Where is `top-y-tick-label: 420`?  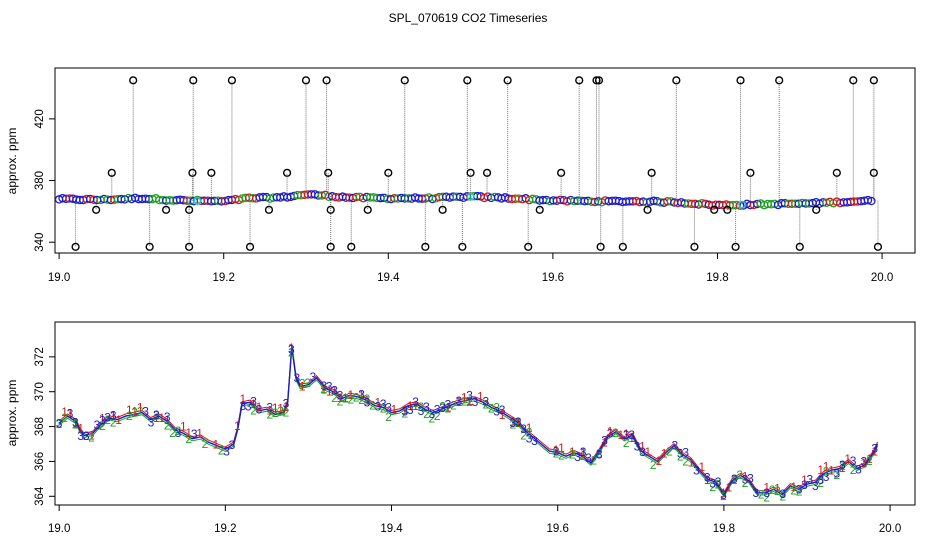
top-y-tick-label: 420 is located at coordinates (40, 118).